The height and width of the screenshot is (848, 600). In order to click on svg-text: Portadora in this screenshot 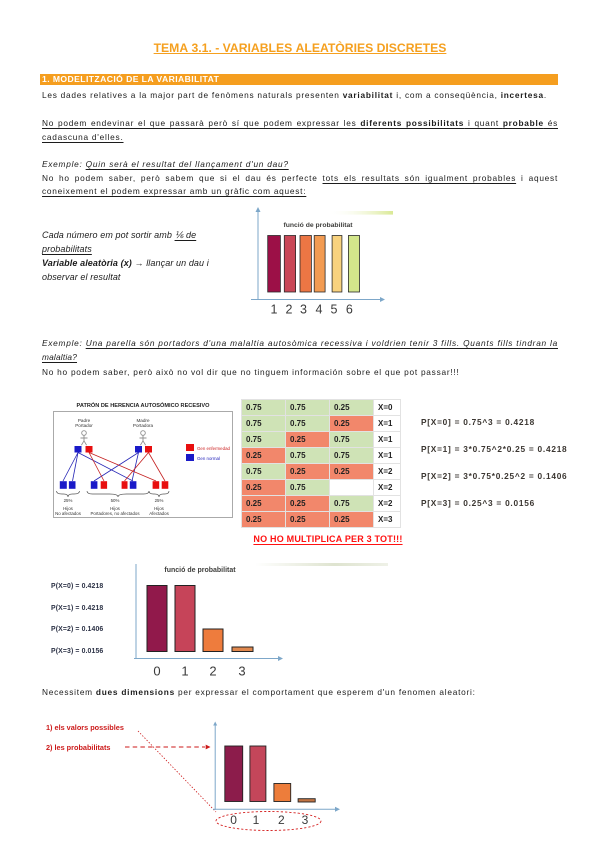, I will do `click(143, 425)`.